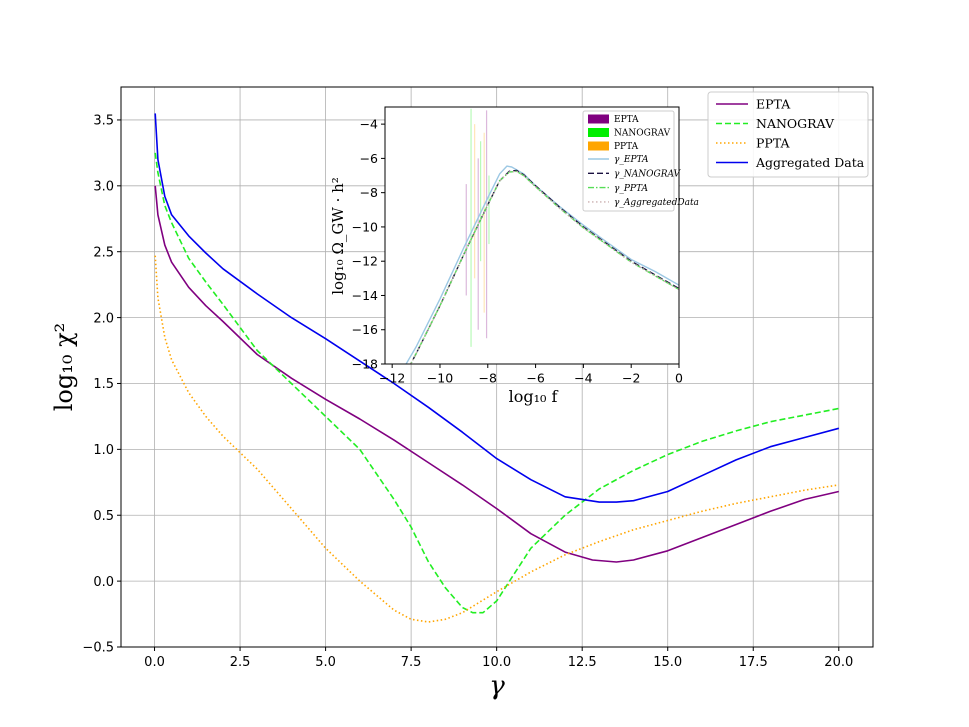 Image resolution: width=969 pixels, height=727 pixels. What do you see at coordinates (488, 378) in the screenshot?
I see `inset-x-tick-label: −8` at bounding box center [488, 378].